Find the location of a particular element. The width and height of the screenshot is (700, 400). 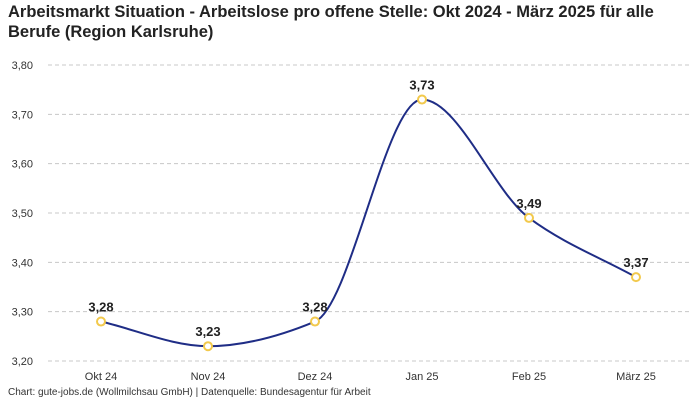

y-tick-label: 3,20 is located at coordinates (22, 362).